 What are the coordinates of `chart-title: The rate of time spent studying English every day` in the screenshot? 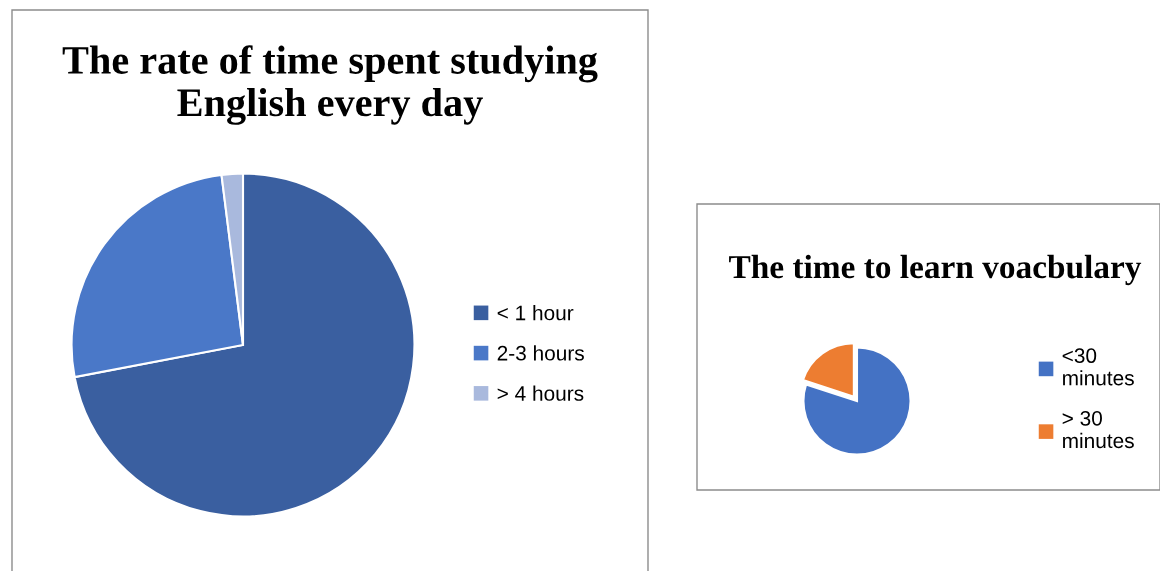 It's located at (330, 85).